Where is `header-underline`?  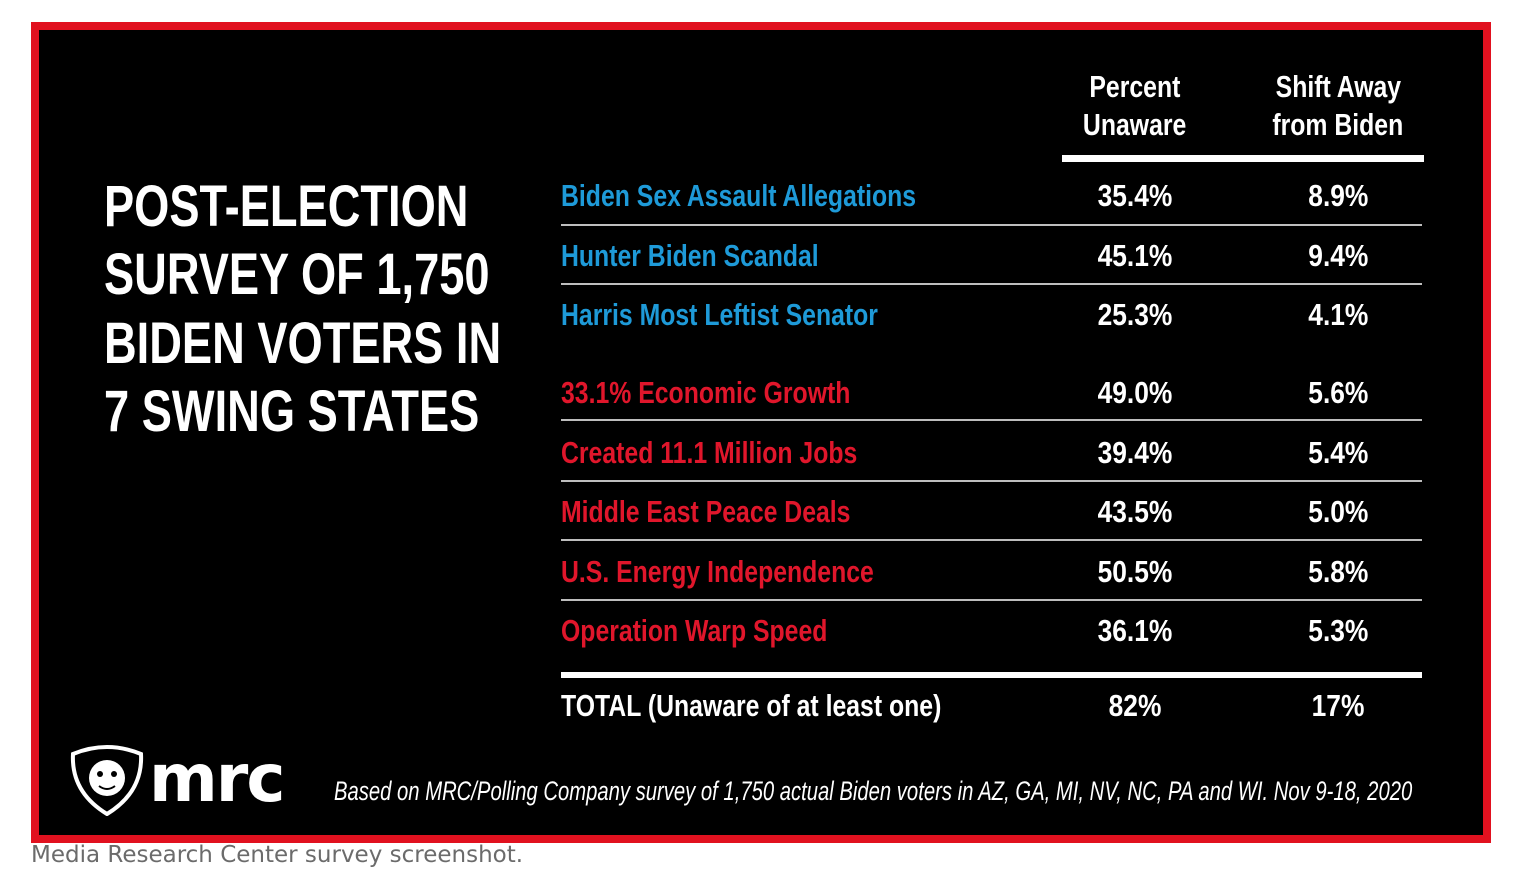 header-underline is located at coordinates (1243, 158).